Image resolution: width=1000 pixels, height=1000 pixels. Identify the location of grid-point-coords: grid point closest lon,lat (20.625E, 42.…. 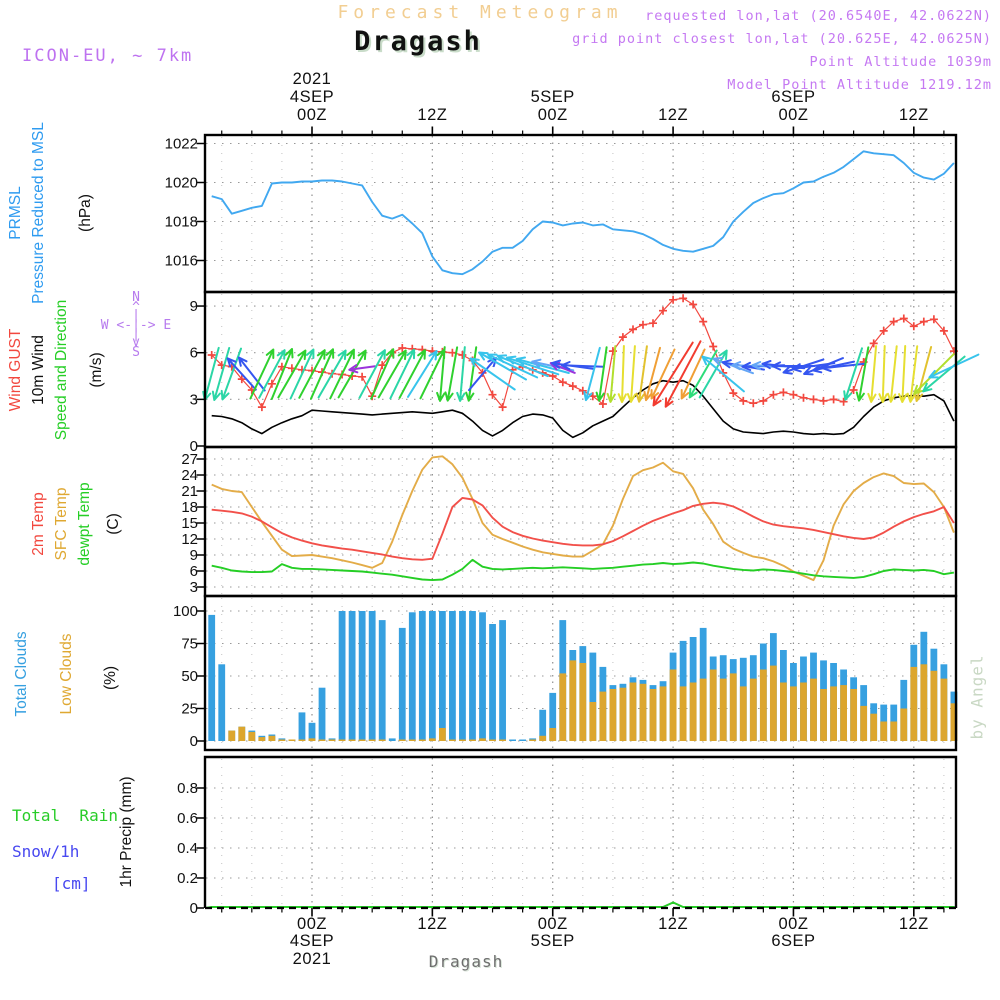
(782, 39).